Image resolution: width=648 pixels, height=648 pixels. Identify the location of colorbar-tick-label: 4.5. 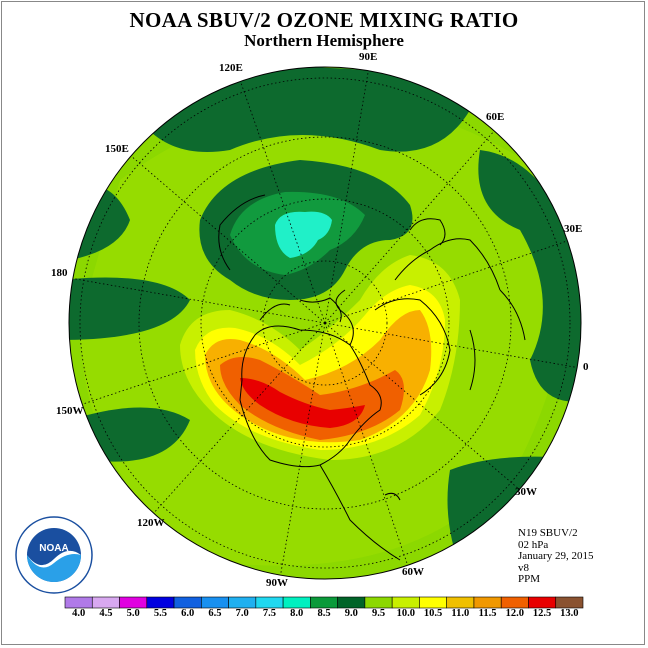
(106, 613).